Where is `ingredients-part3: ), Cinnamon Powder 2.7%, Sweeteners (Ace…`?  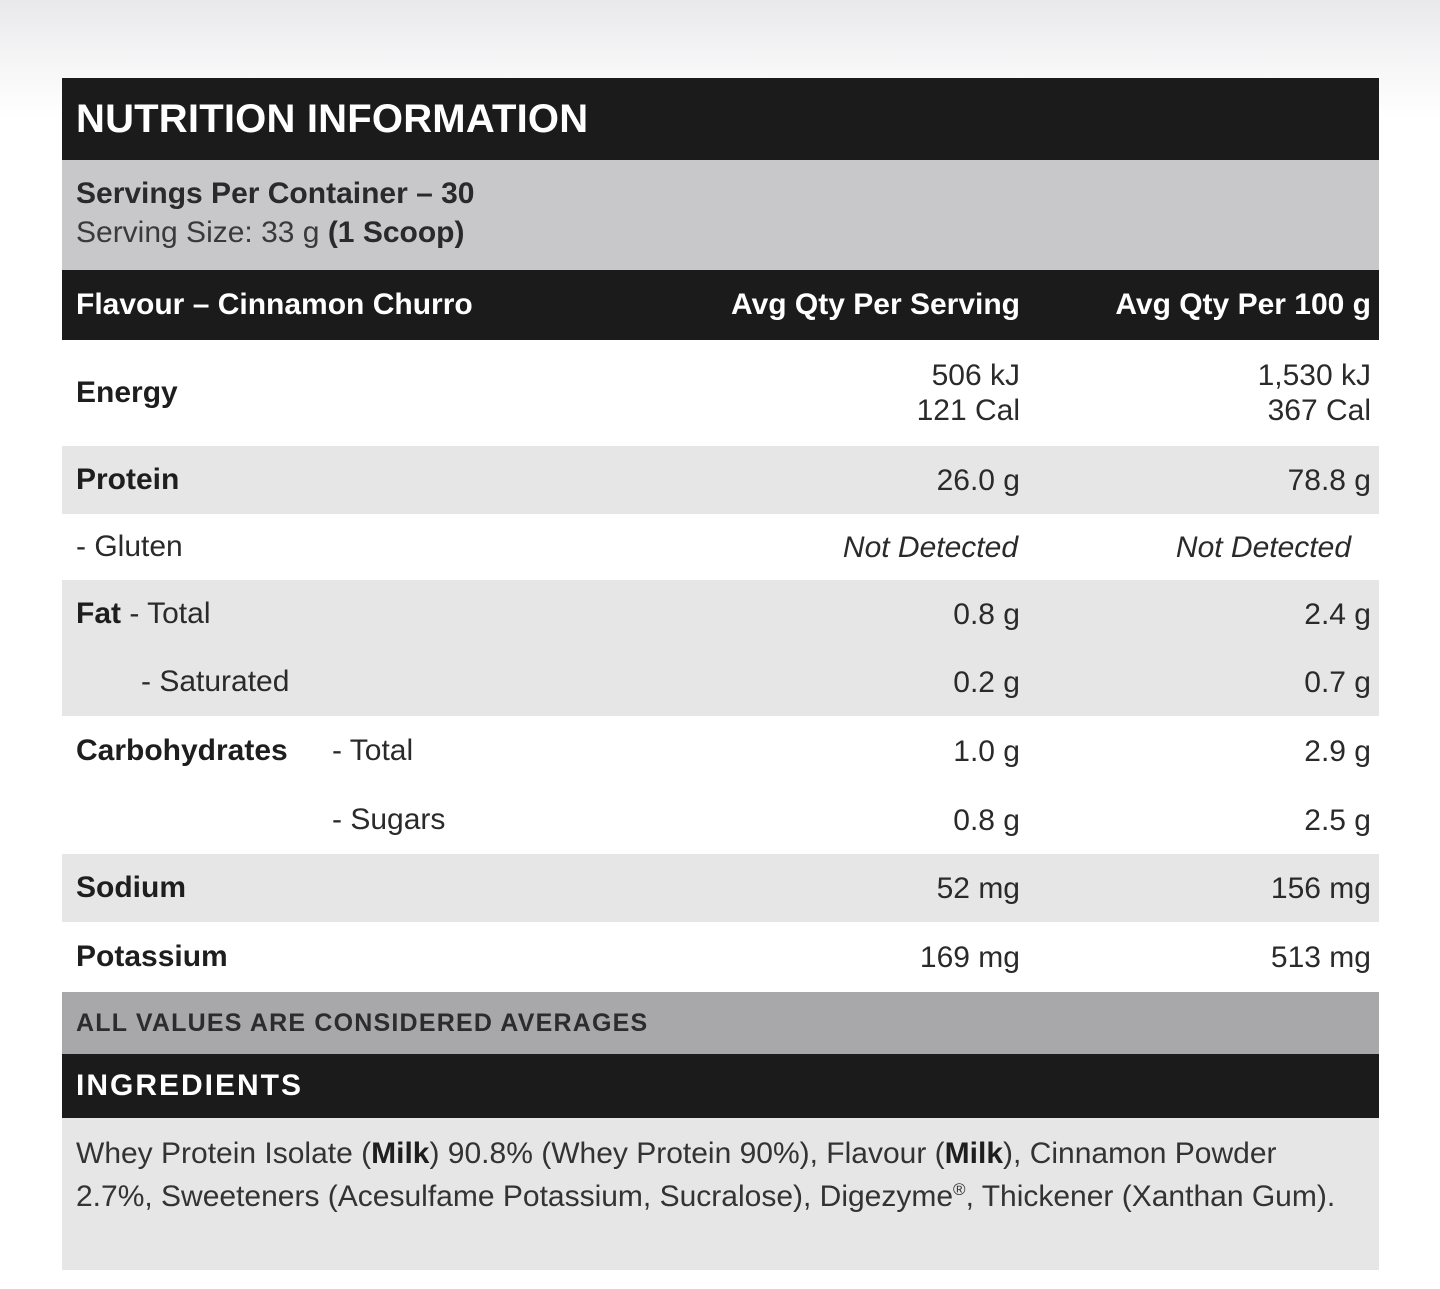
ingredients-part3: ), Cinnamon Powder 2.7%, Sweeteners (Ace… is located at coordinates (676, 1175).